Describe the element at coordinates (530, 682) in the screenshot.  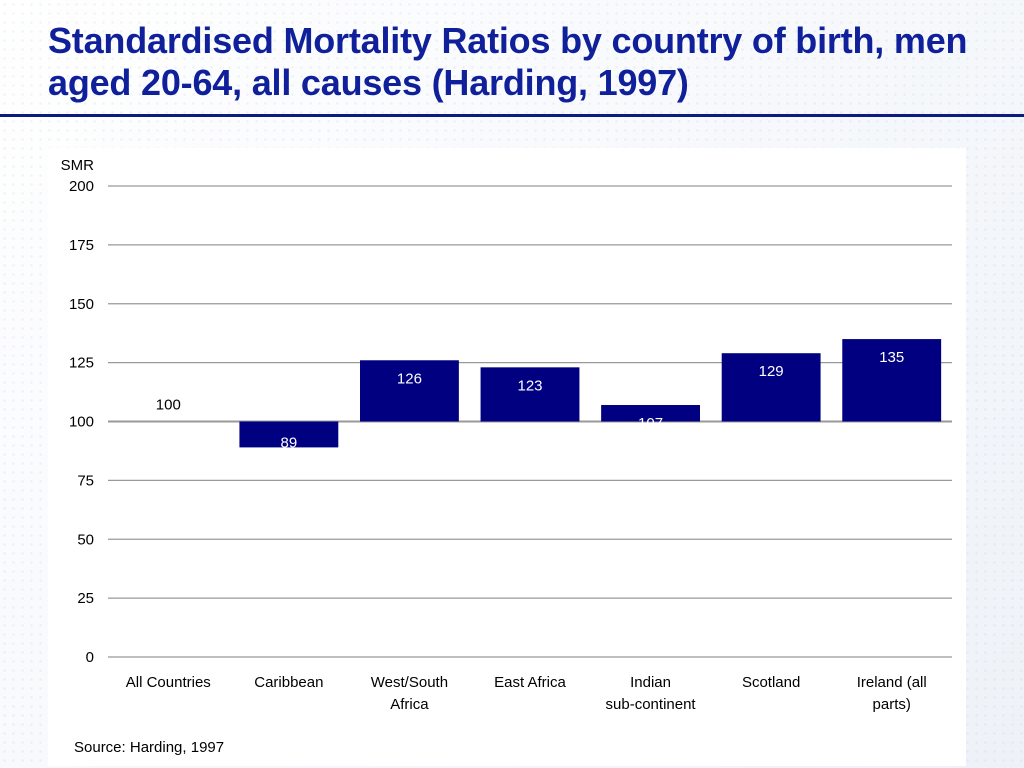
I see `x-tick-label: East Africa` at that location.